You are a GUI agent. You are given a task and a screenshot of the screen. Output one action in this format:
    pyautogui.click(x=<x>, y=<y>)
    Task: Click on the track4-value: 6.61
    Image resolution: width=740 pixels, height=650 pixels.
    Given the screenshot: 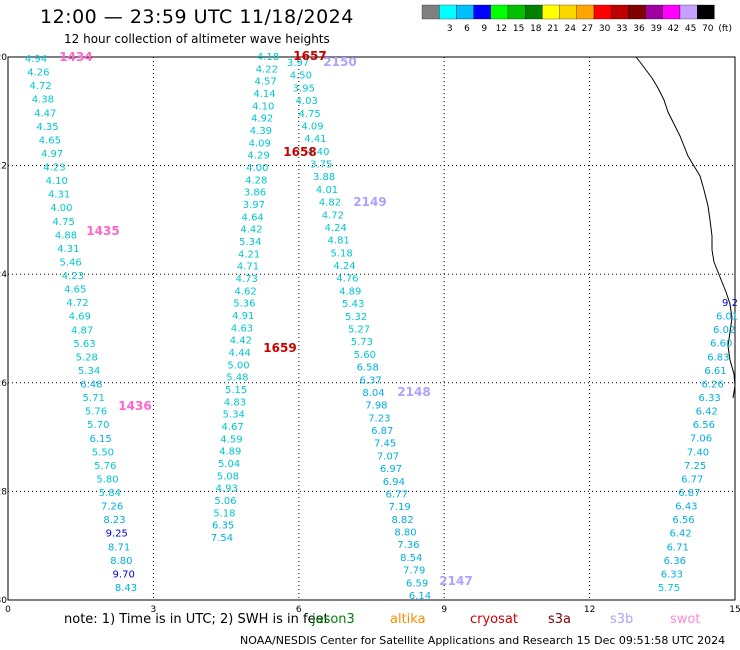 What is the action you would take?
    pyautogui.click(x=715, y=371)
    